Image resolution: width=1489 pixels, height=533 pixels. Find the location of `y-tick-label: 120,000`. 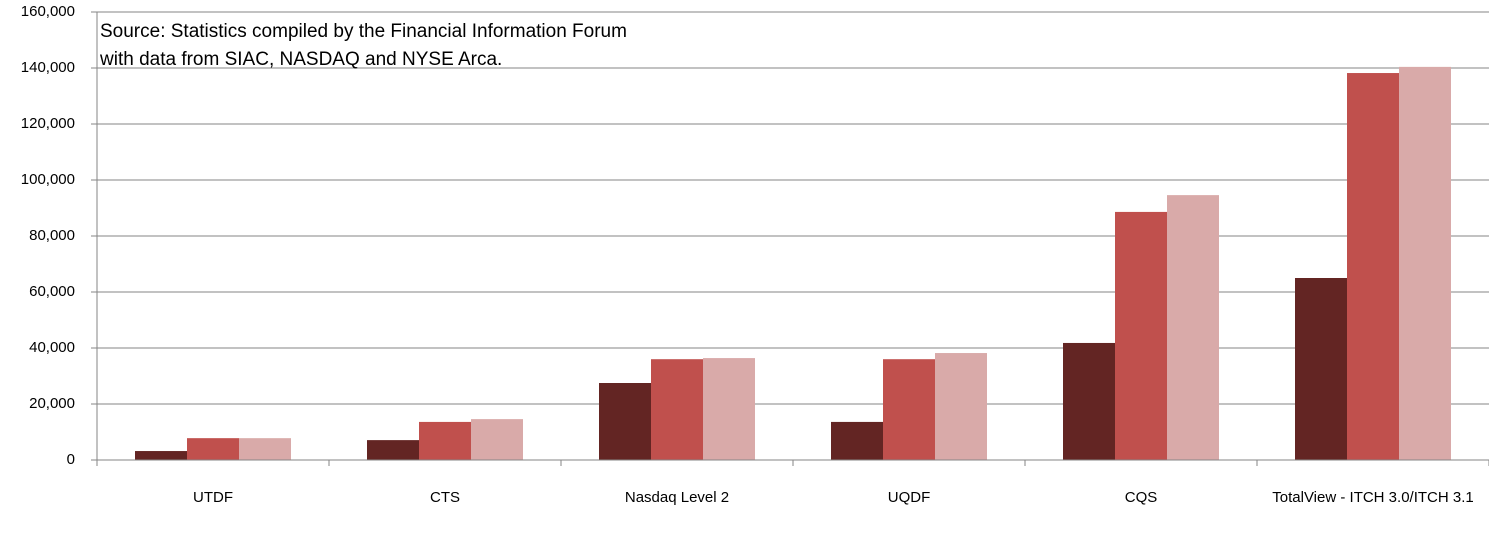

y-tick-label: 120,000 is located at coordinates (48, 123).